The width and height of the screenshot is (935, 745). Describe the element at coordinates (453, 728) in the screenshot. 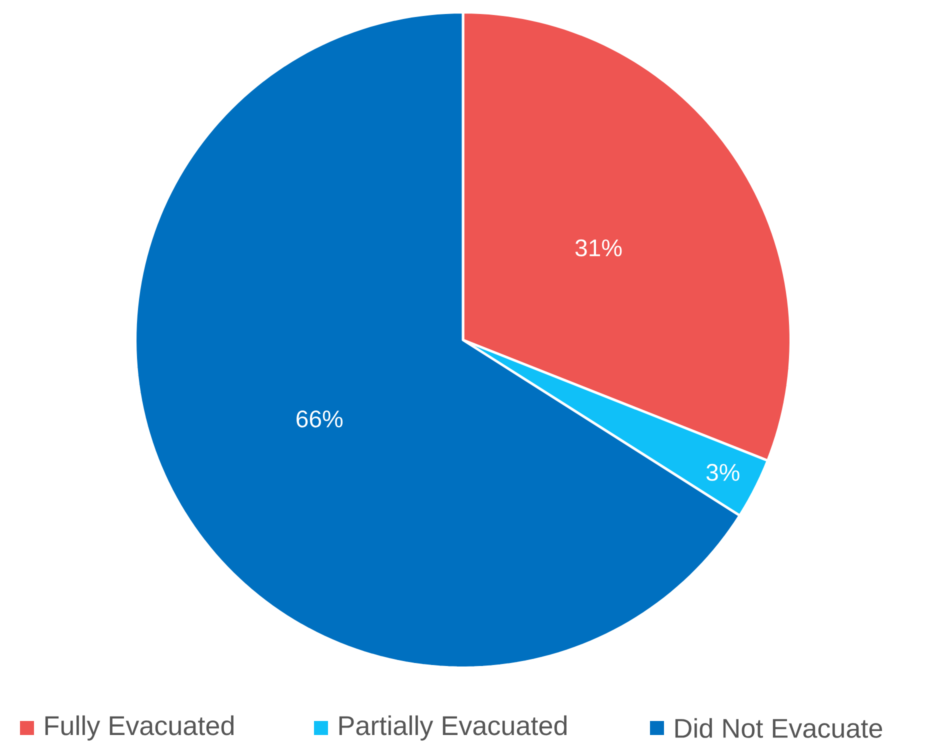

I see `legend-label: Partially Evacuated` at that location.